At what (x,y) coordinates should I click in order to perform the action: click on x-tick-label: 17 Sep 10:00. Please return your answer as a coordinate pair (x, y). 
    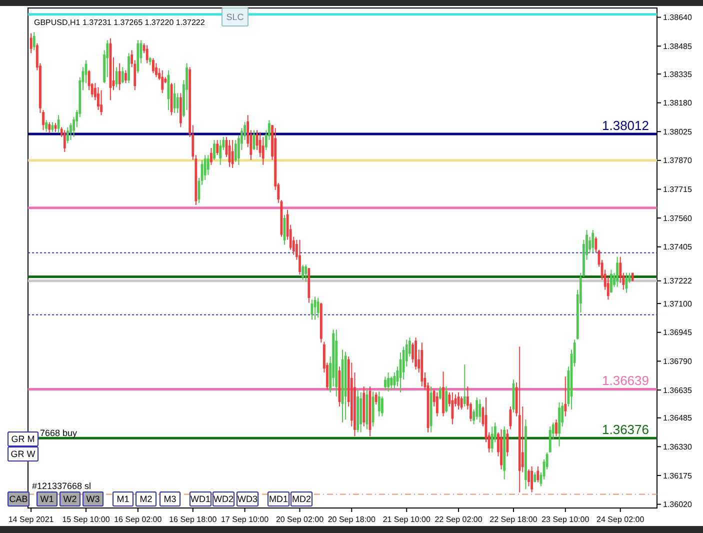
    Looking at the image, I should click on (245, 519).